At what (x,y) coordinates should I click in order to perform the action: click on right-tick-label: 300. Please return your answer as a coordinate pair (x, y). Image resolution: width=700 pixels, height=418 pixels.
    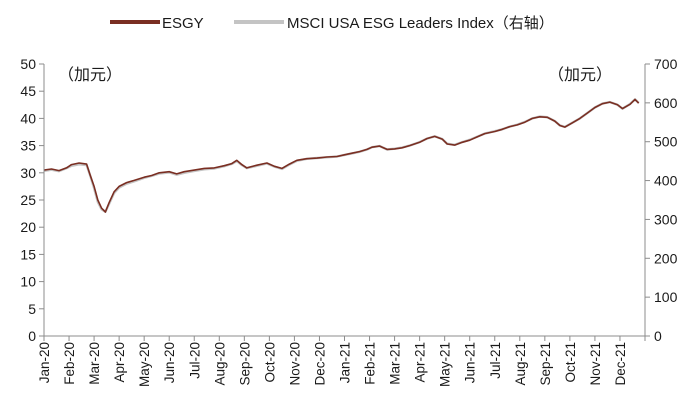
    Looking at the image, I should click on (666, 219).